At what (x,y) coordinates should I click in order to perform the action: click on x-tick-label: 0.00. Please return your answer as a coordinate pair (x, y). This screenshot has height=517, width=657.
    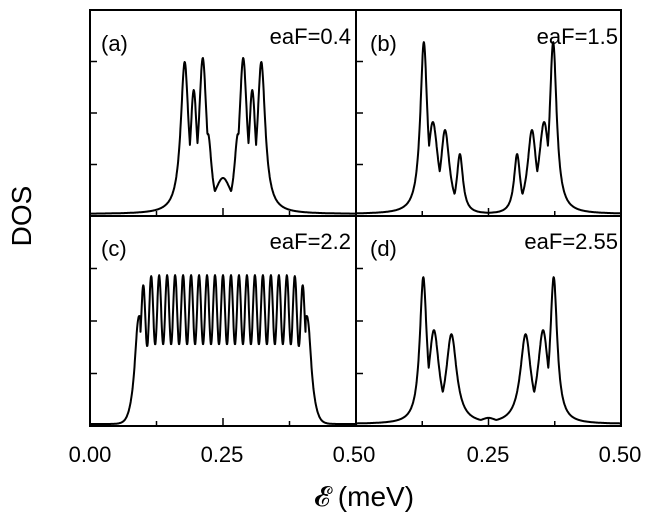
    Looking at the image, I should click on (90, 454).